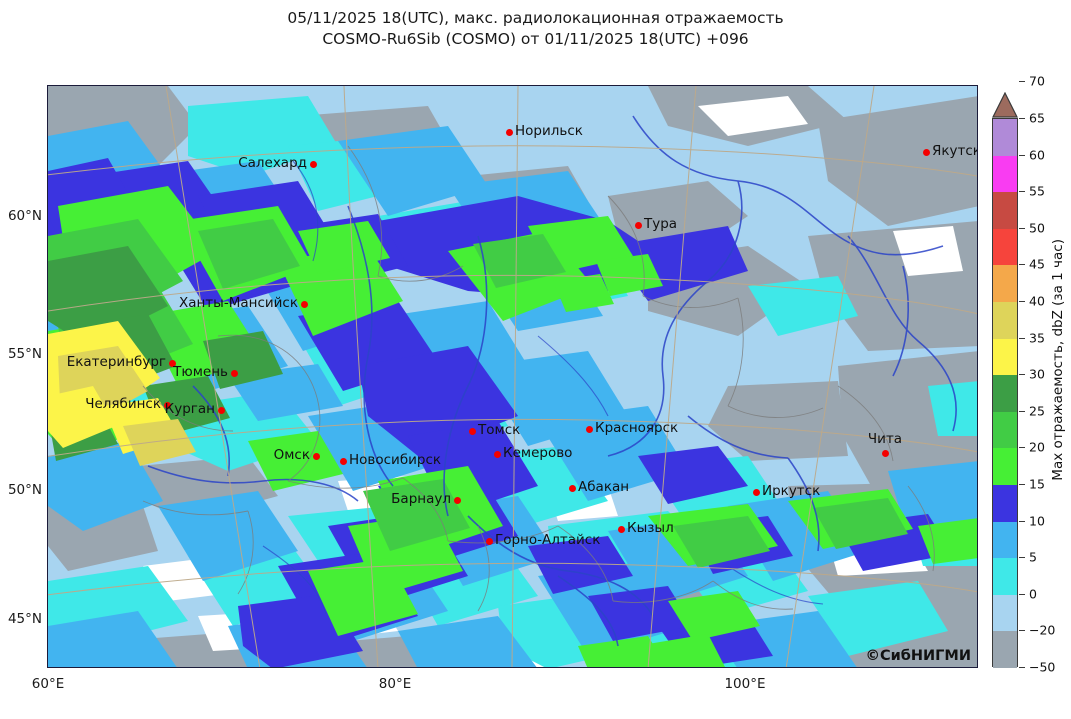 The image size is (1071, 719). I want to click on colorbar-tick-label: 60, so click(1037, 155).